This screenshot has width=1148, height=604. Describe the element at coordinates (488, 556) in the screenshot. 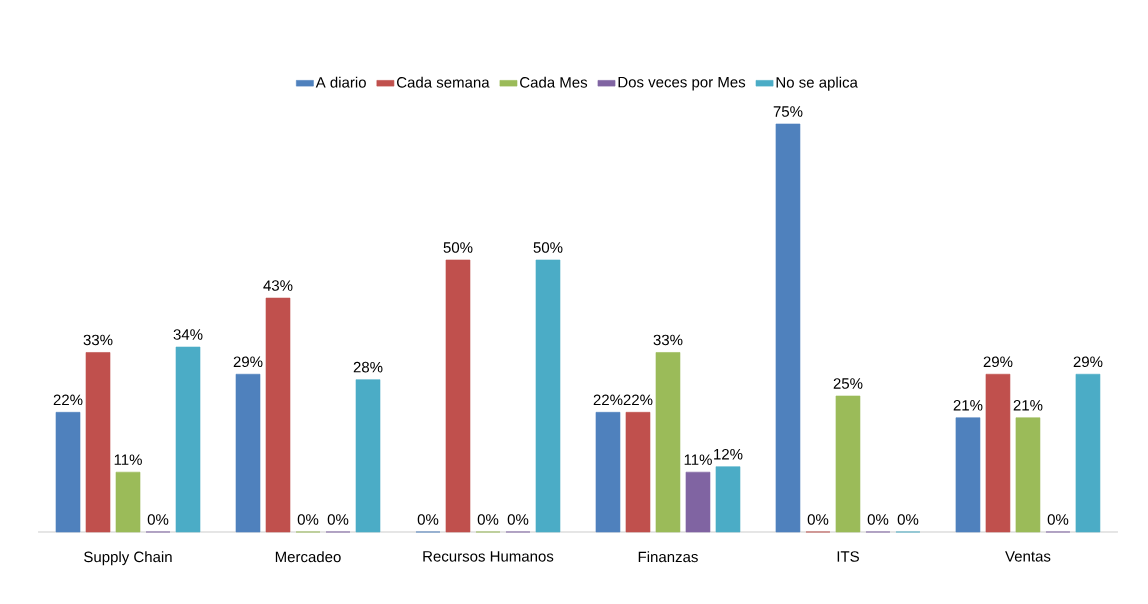

I see `x-tick-label: Recursos Humanos` at that location.